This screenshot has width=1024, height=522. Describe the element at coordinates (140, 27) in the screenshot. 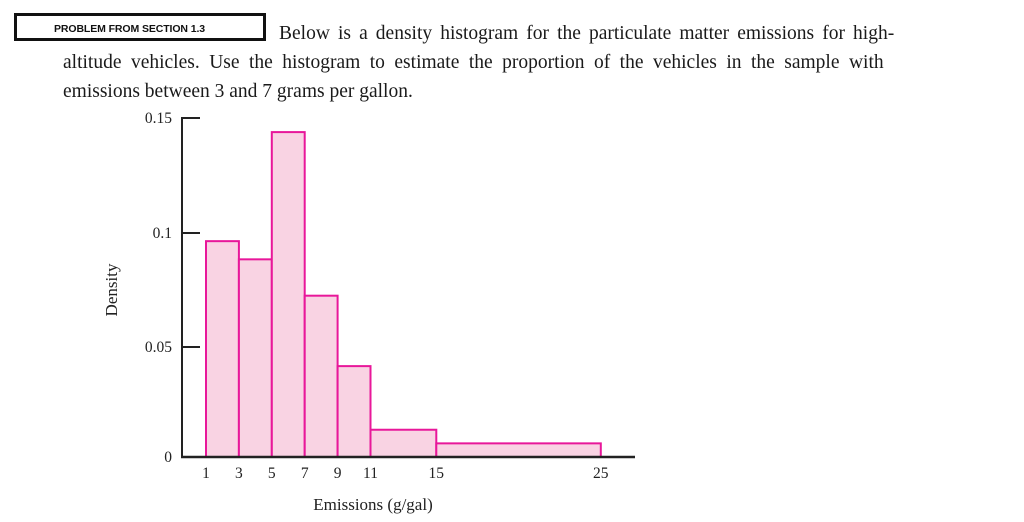

I see `problem-section-label: PROBLEM FROM SECTION 1.3` at that location.